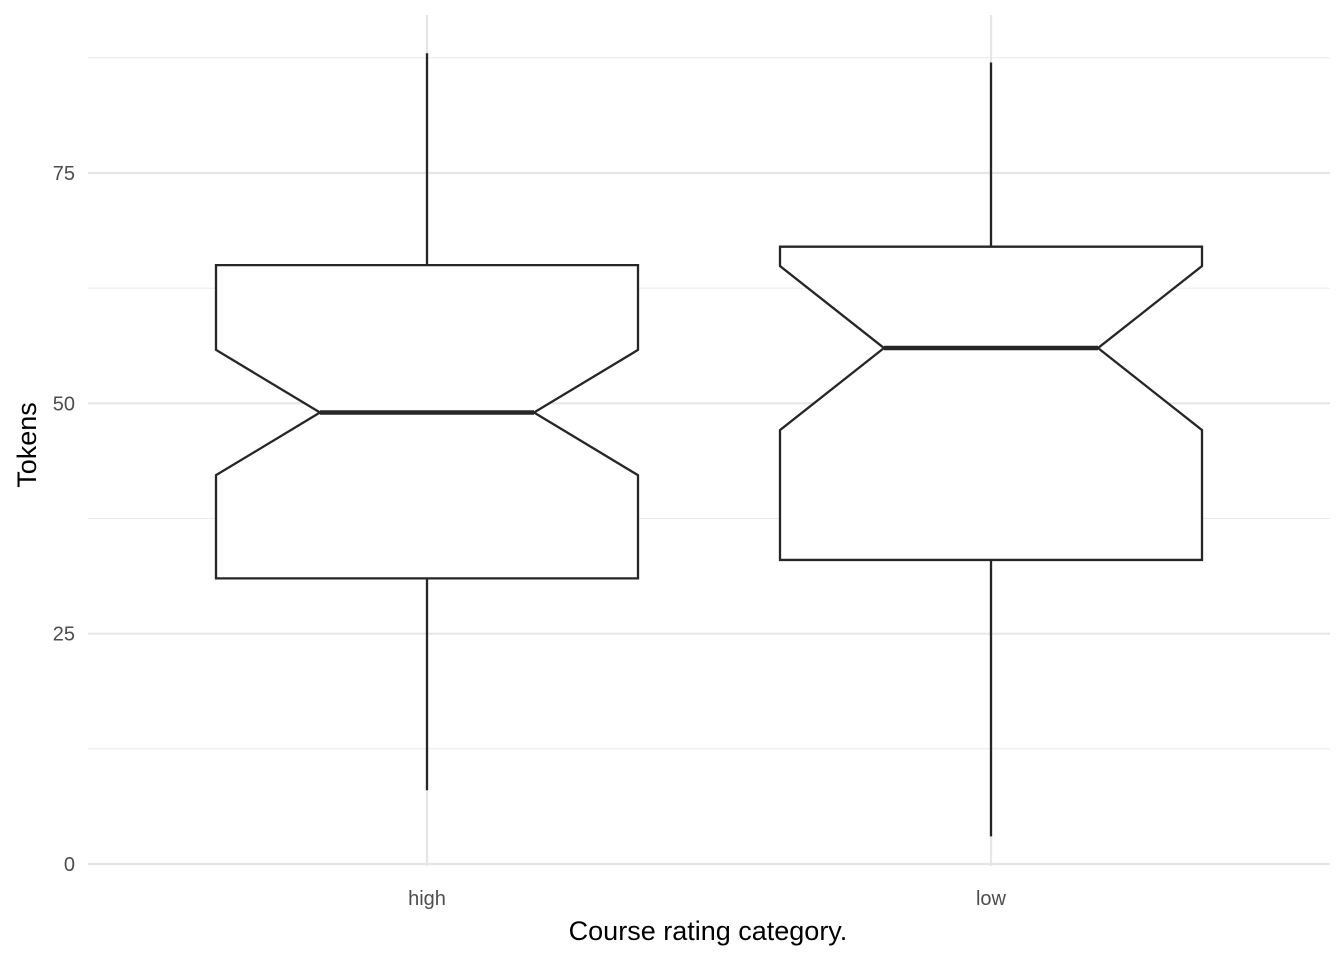  I want to click on y-axis-title: Tokens, so click(27, 445).